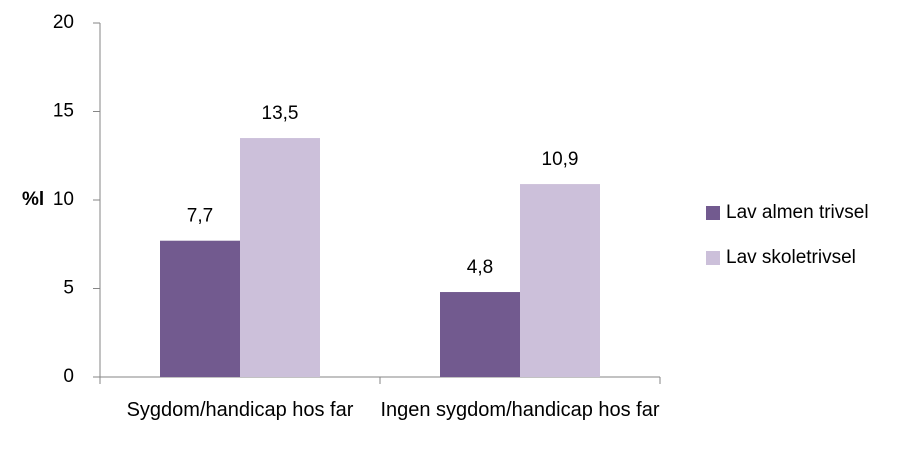  I want to click on data-label: 10,9, so click(560, 159).